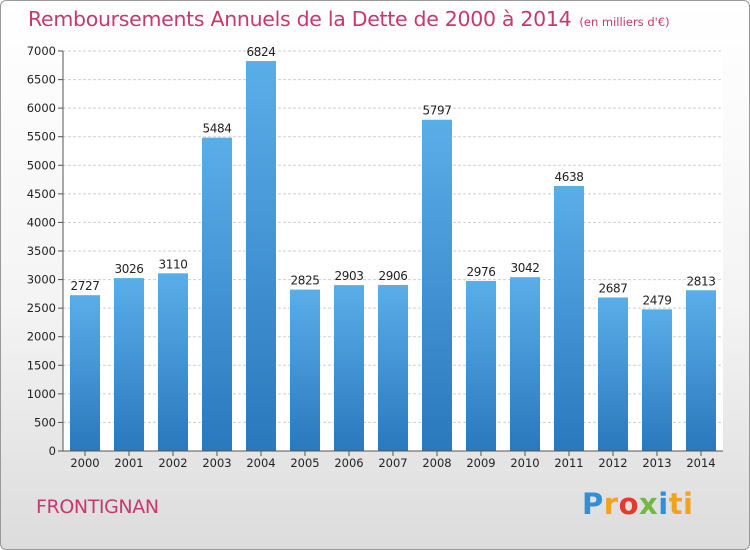 Image resolution: width=750 pixels, height=550 pixels. Describe the element at coordinates (348, 463) in the screenshot. I see `x-tick-label: 2006` at that location.